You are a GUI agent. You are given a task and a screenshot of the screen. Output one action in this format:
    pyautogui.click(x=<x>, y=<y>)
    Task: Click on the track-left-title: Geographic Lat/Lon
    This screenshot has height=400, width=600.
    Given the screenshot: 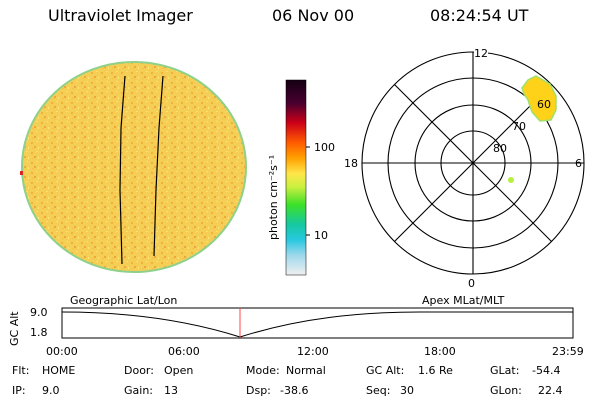 What is the action you would take?
    pyautogui.click(x=124, y=300)
    